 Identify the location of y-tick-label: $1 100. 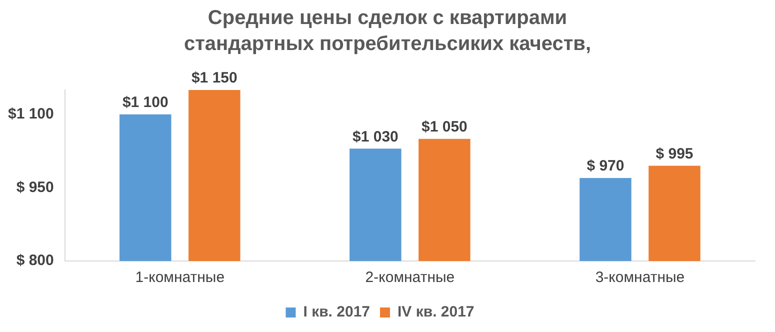
(31, 114).